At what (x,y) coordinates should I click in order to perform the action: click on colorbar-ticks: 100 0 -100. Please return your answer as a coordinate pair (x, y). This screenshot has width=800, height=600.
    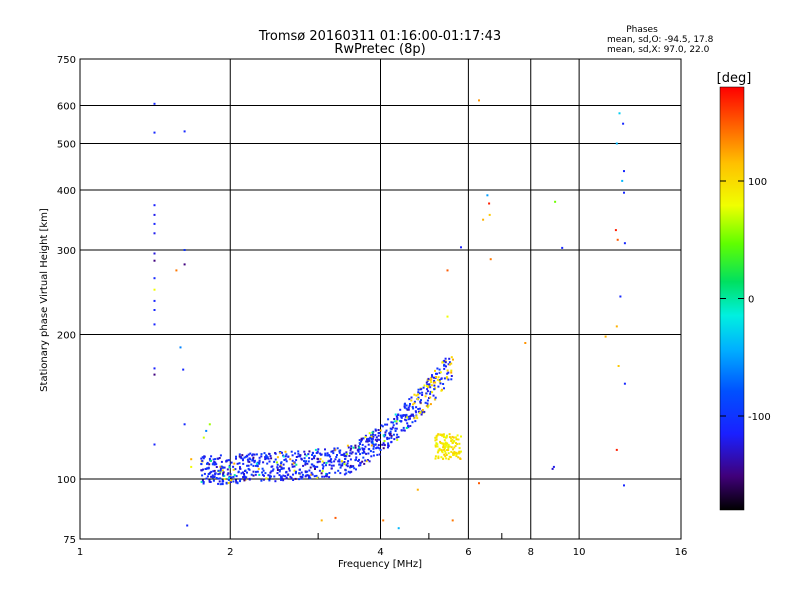
    Looking at the image, I should click on (745, 300).